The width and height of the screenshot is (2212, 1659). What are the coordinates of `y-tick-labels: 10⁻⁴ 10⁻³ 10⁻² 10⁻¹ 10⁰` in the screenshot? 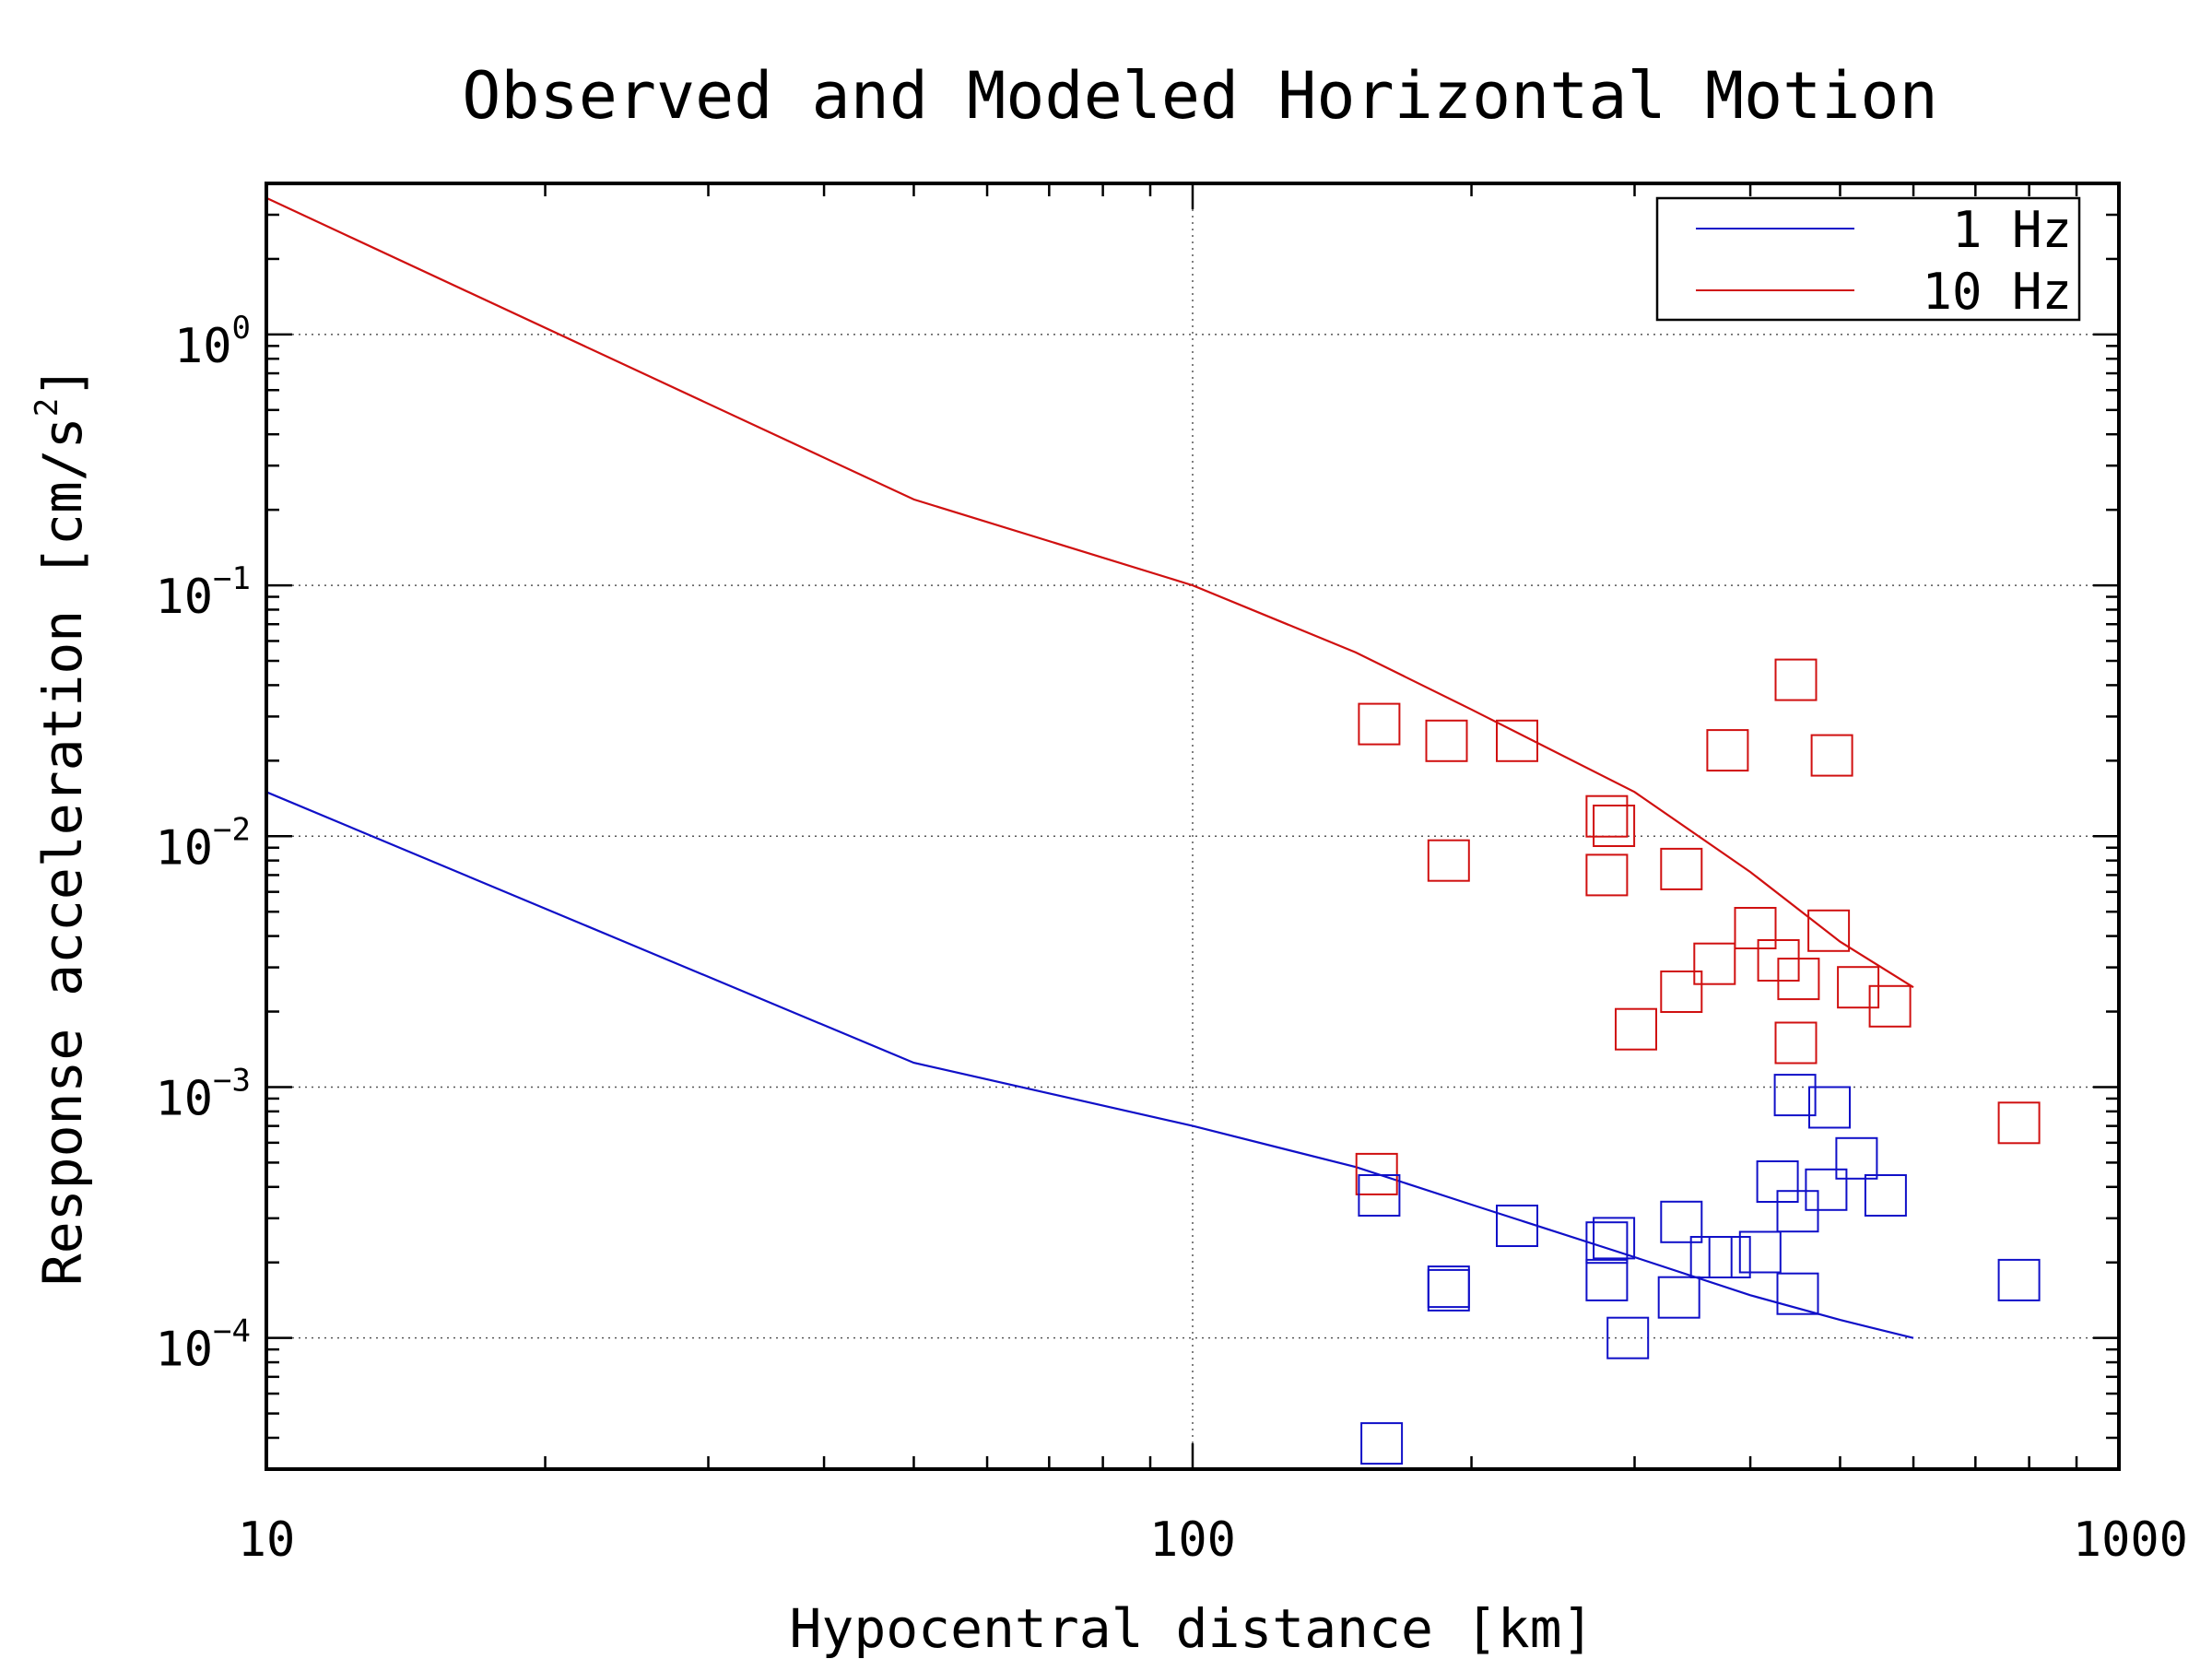 It's located at (203, 844).